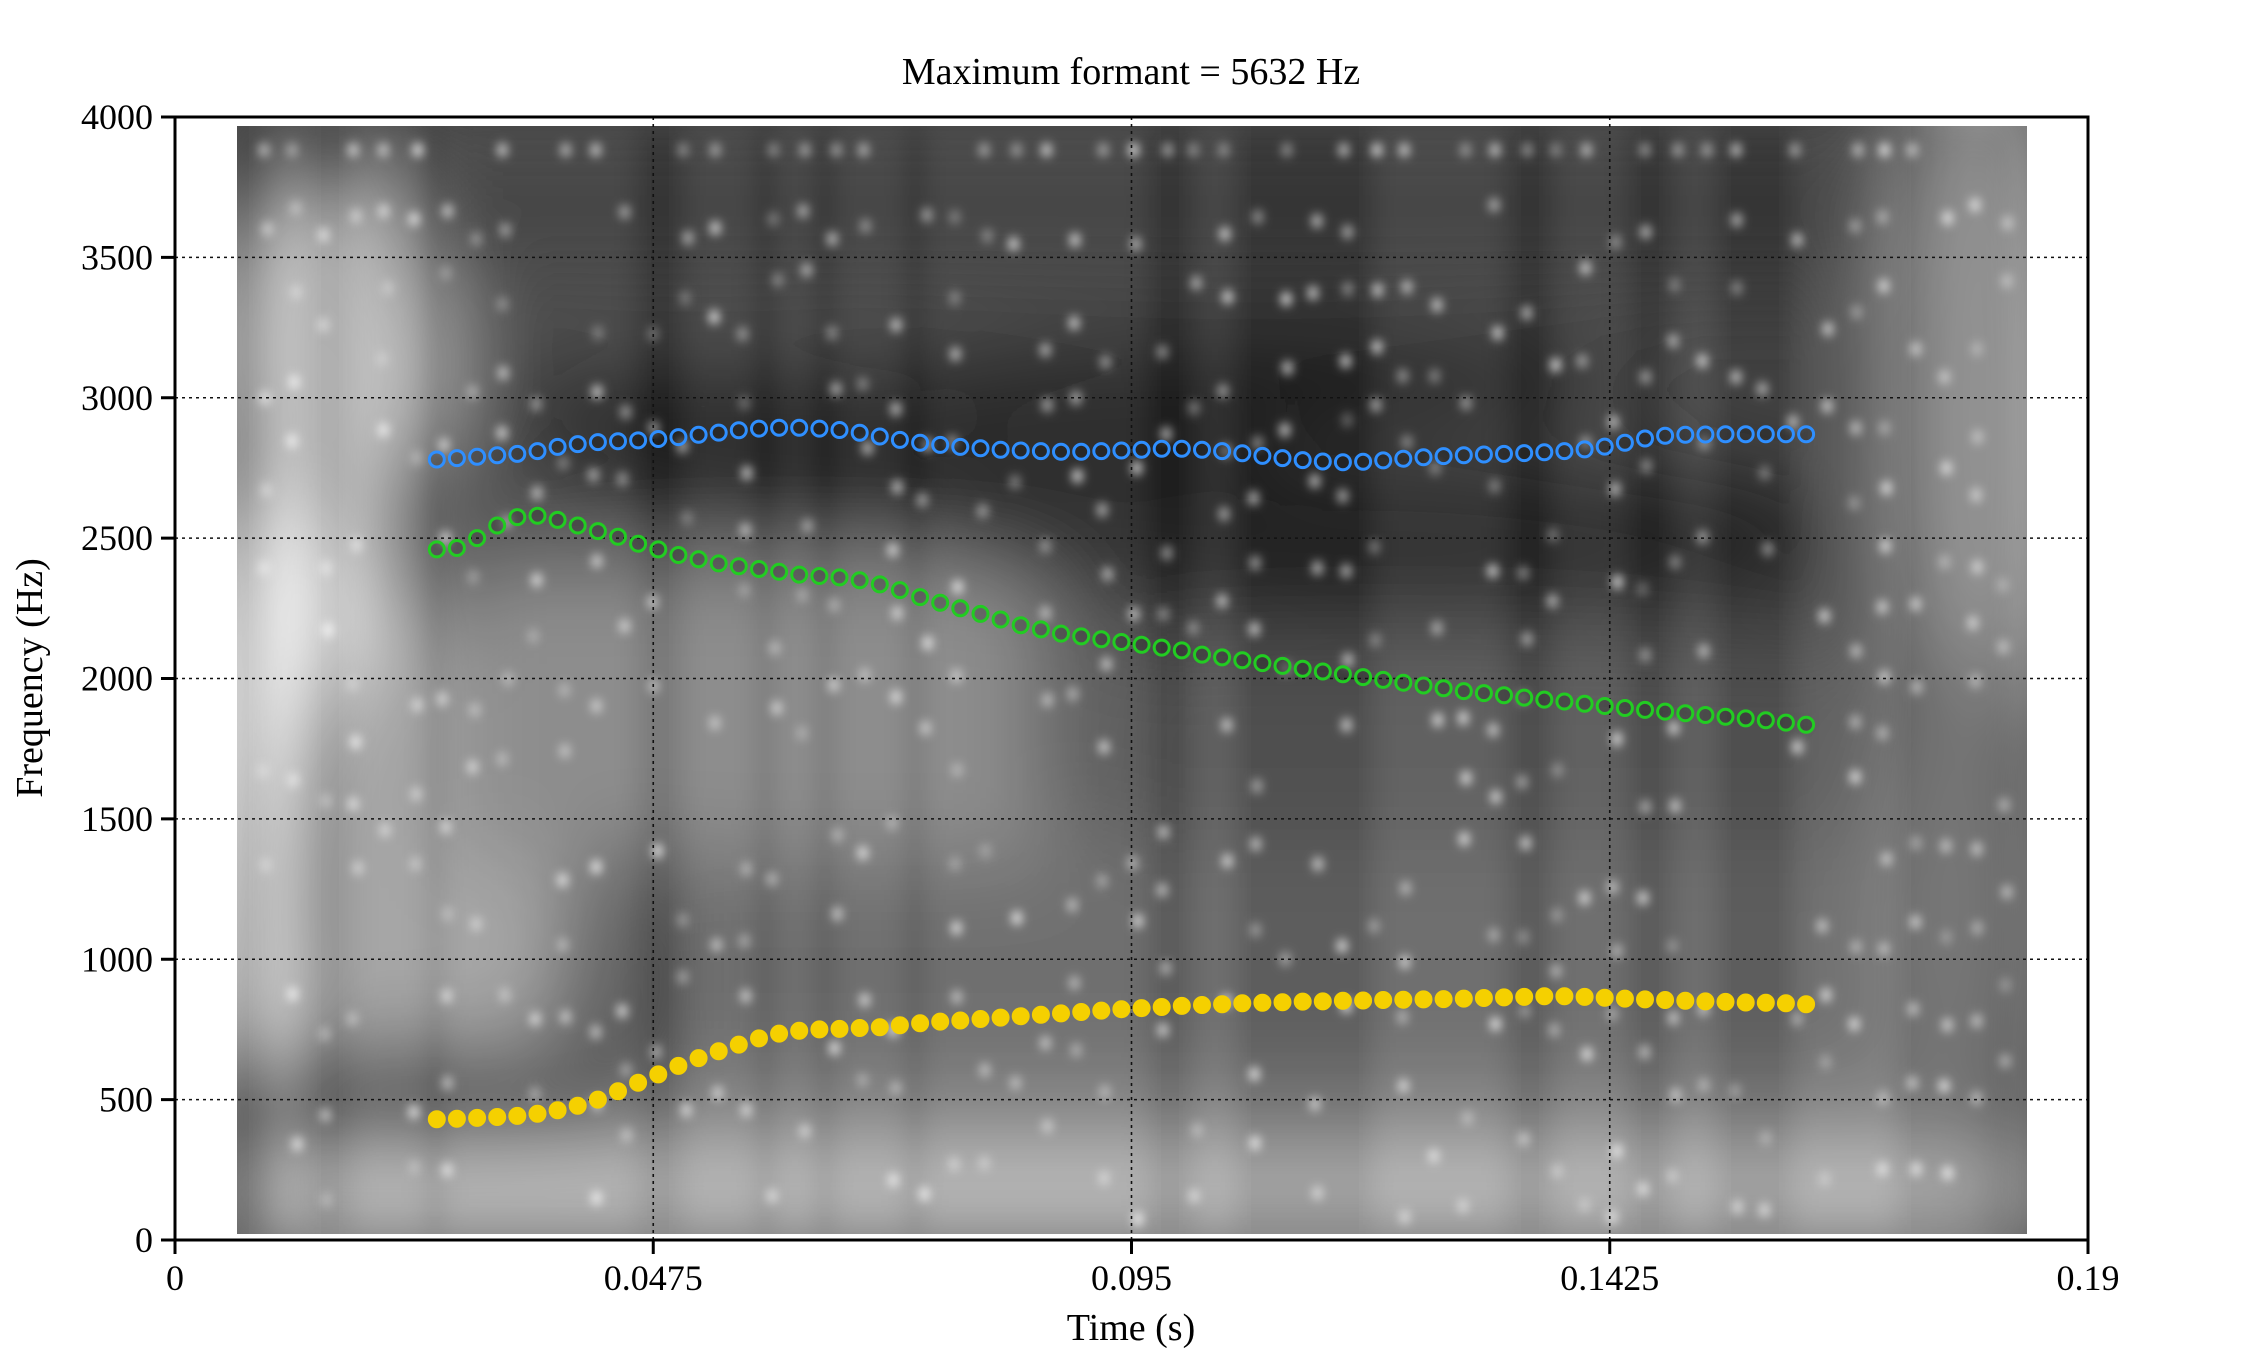 The width and height of the screenshot is (2250, 1350). Describe the element at coordinates (1131, 1328) in the screenshot. I see `x-axis-title: Time (s)` at that location.